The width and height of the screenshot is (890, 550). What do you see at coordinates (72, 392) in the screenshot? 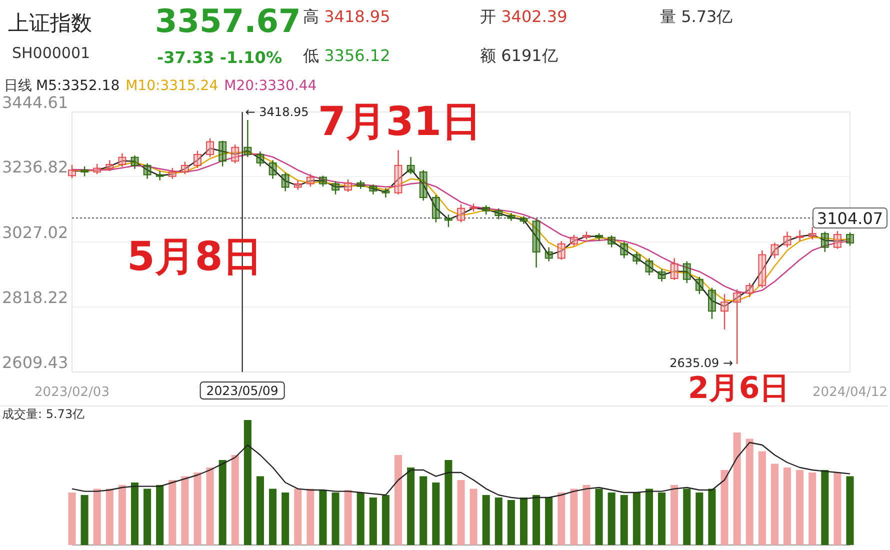
I see `x-tick-label: 2023/02/03` at bounding box center [72, 392].